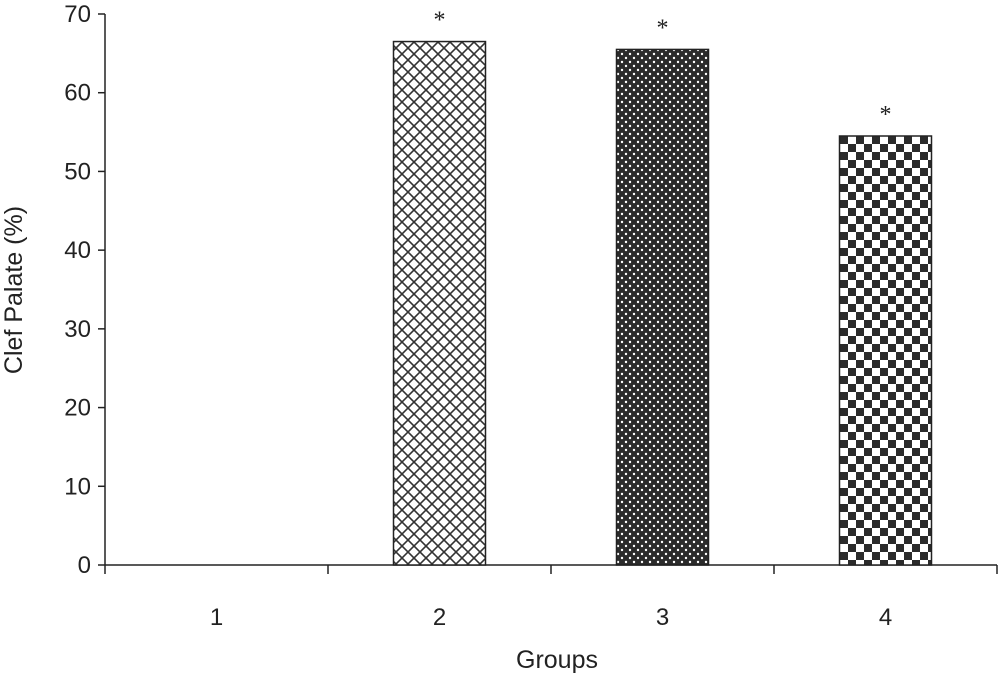  I want to click on y-tick-label: 30, so click(77, 329).